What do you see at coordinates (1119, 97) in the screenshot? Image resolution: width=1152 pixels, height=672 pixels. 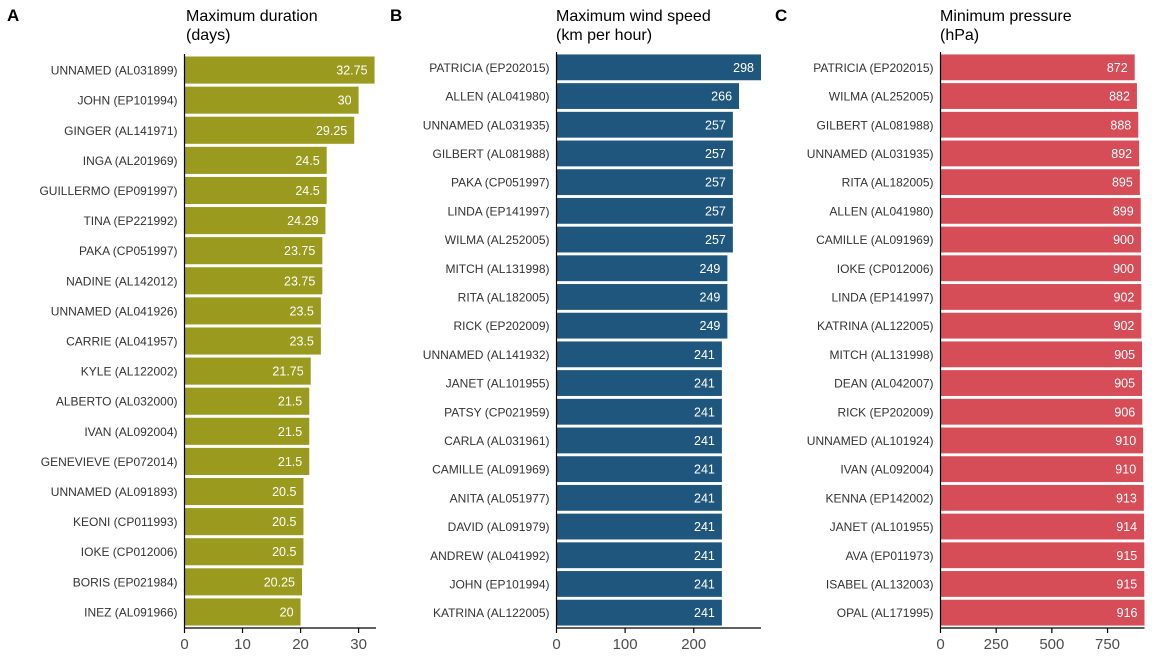 I see `bar-value-label: 882` at bounding box center [1119, 97].